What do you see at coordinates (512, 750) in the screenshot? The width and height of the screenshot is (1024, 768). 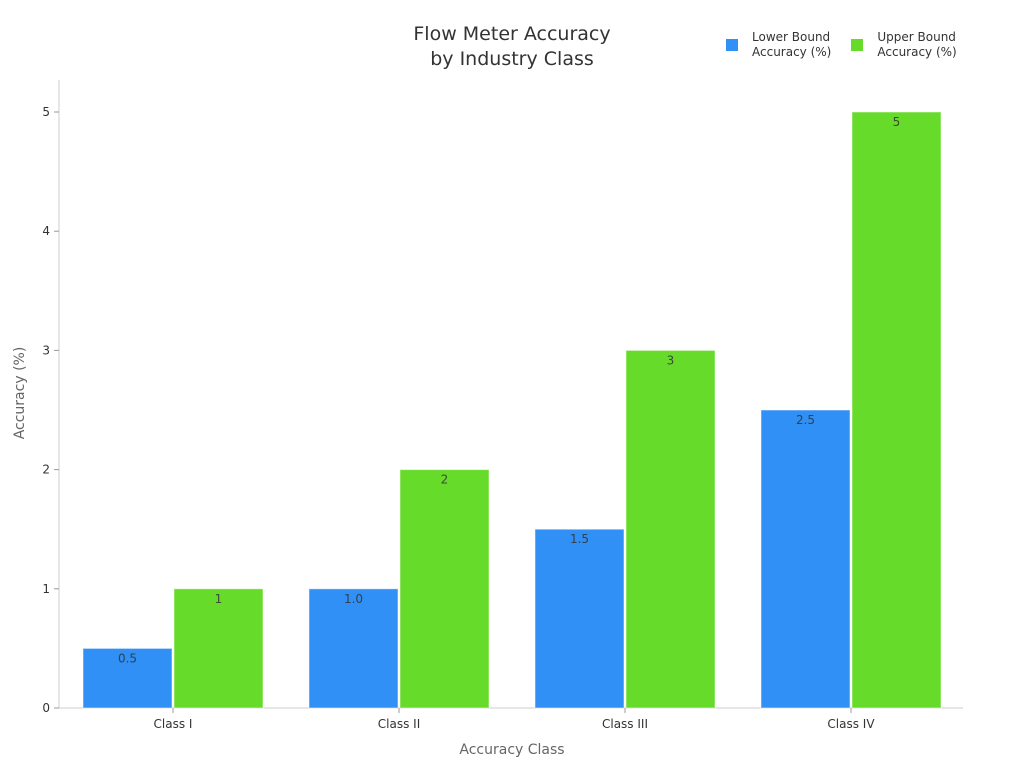 I see `x-axis-label: Accuracy Class` at bounding box center [512, 750].